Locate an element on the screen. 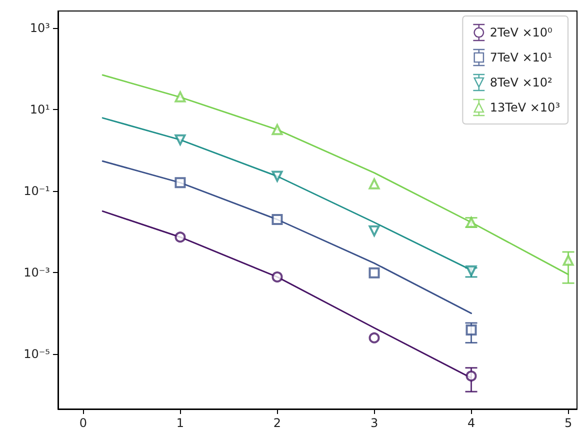  x-tick-label: 3 is located at coordinates (374, 423).